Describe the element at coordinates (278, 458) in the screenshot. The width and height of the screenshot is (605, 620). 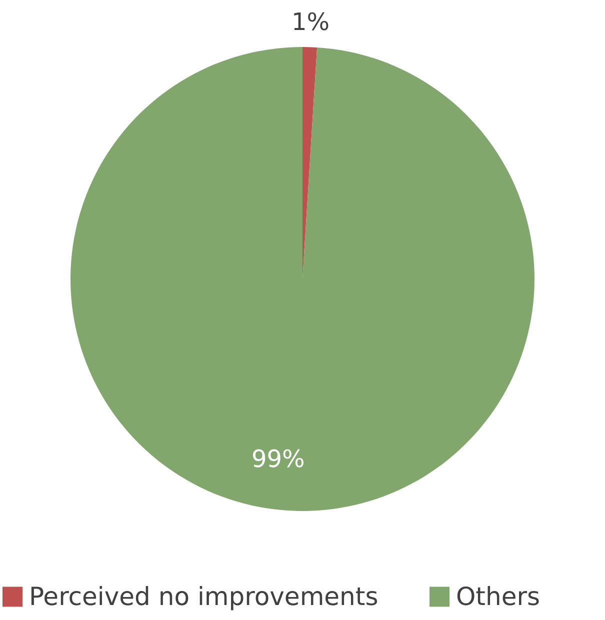
I see `data-label: 99%` at that location.